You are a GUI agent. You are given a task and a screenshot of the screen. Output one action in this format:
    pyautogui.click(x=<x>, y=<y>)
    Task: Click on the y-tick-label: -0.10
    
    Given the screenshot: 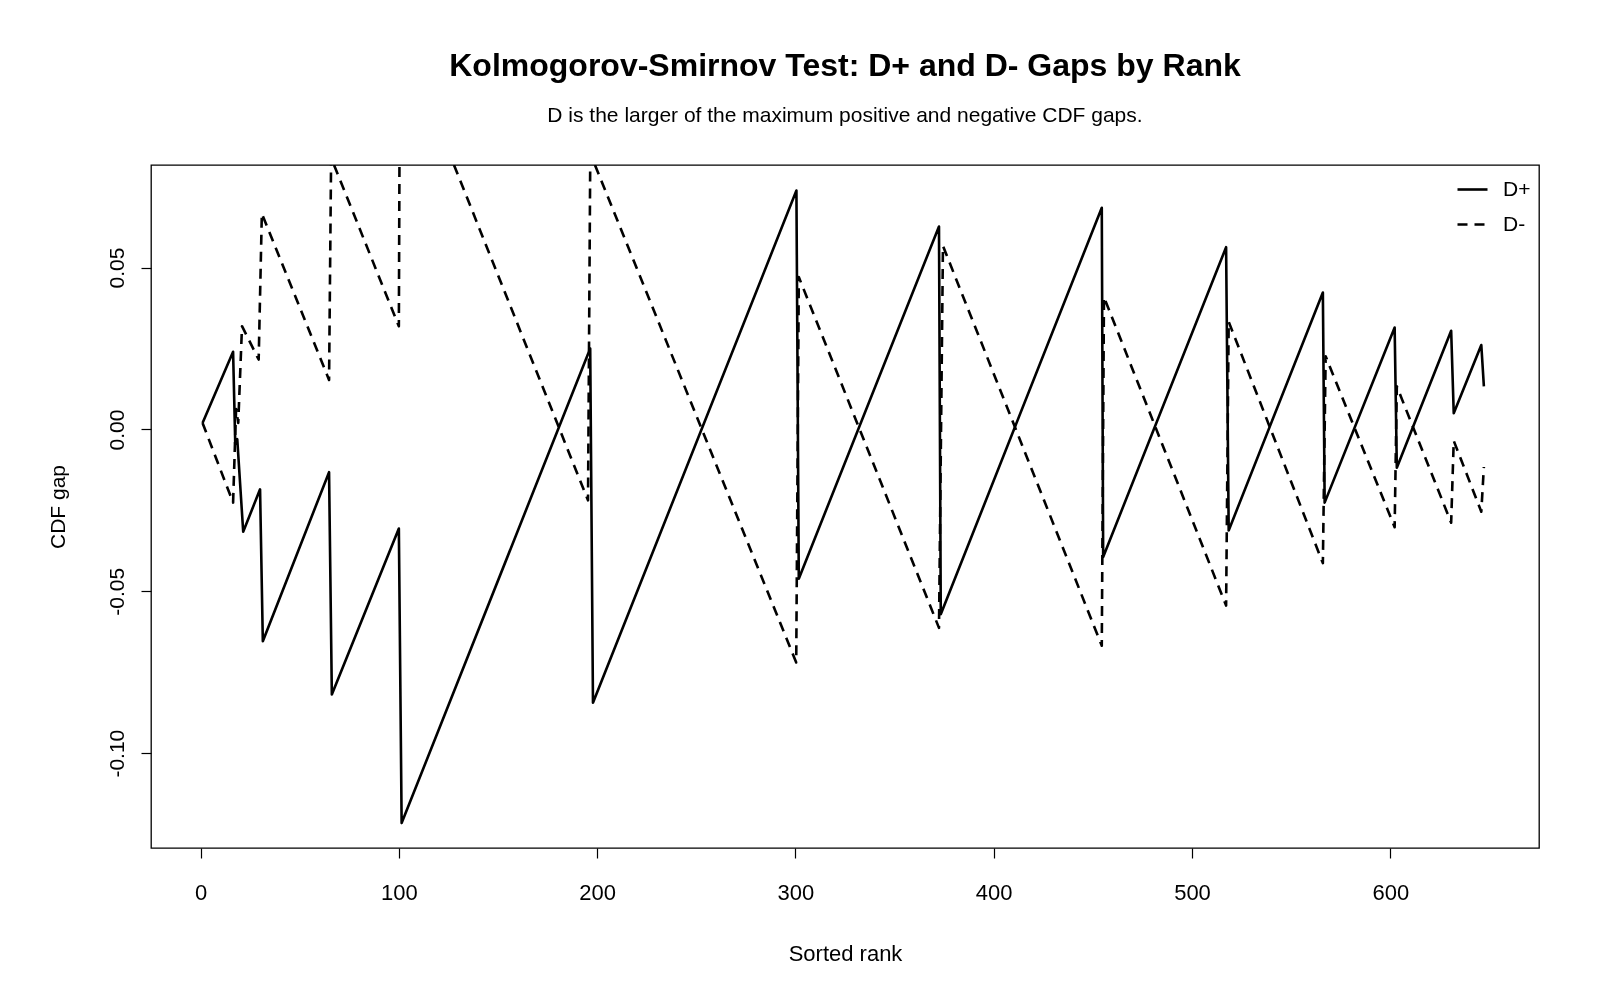 What is the action you would take?
    pyautogui.click(x=116, y=753)
    